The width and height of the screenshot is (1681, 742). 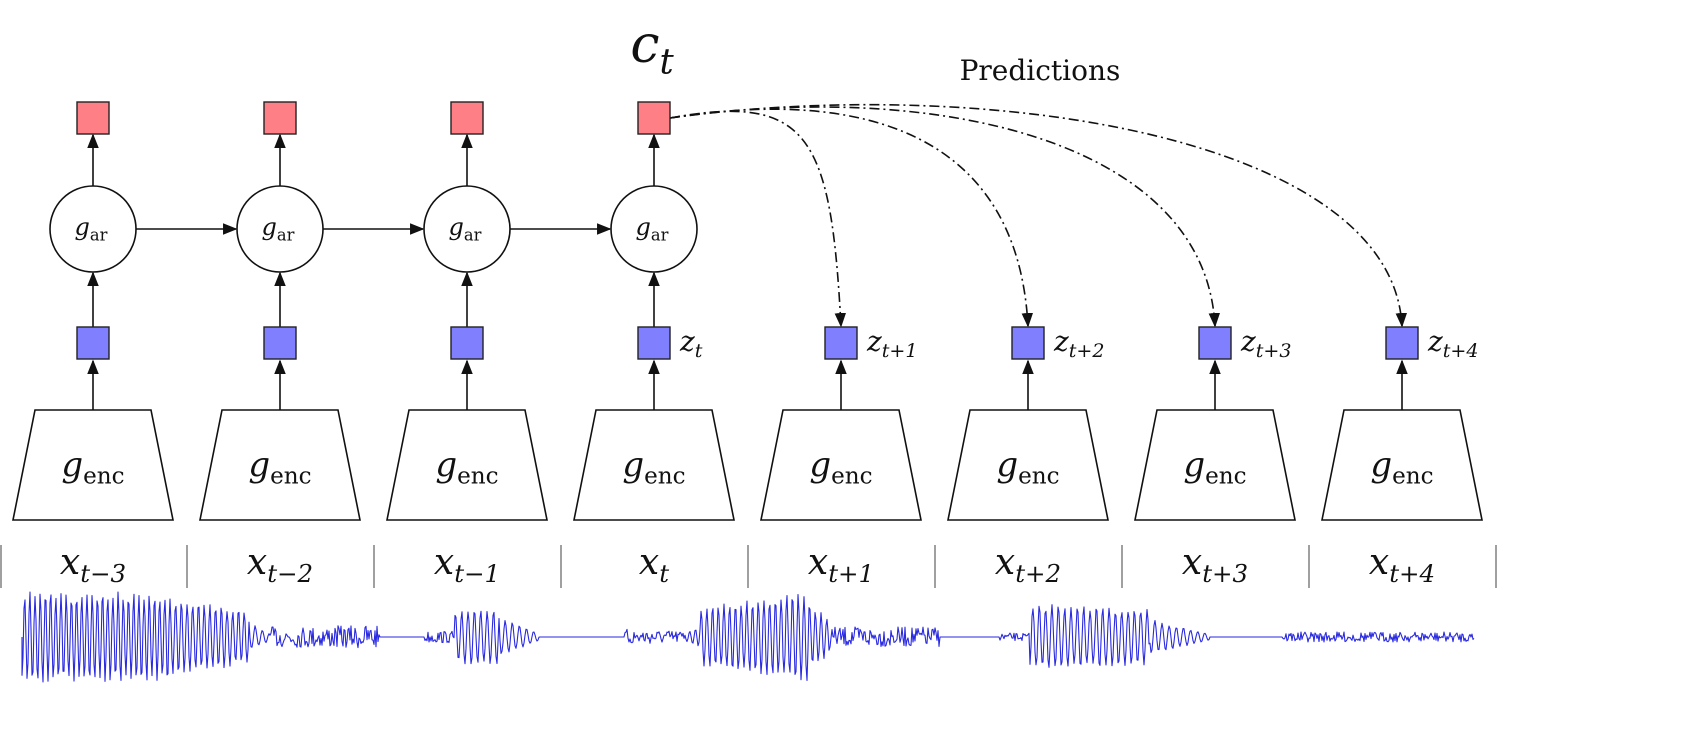 I want to click on latent-z-label: zt+1, so click(x=891, y=343).